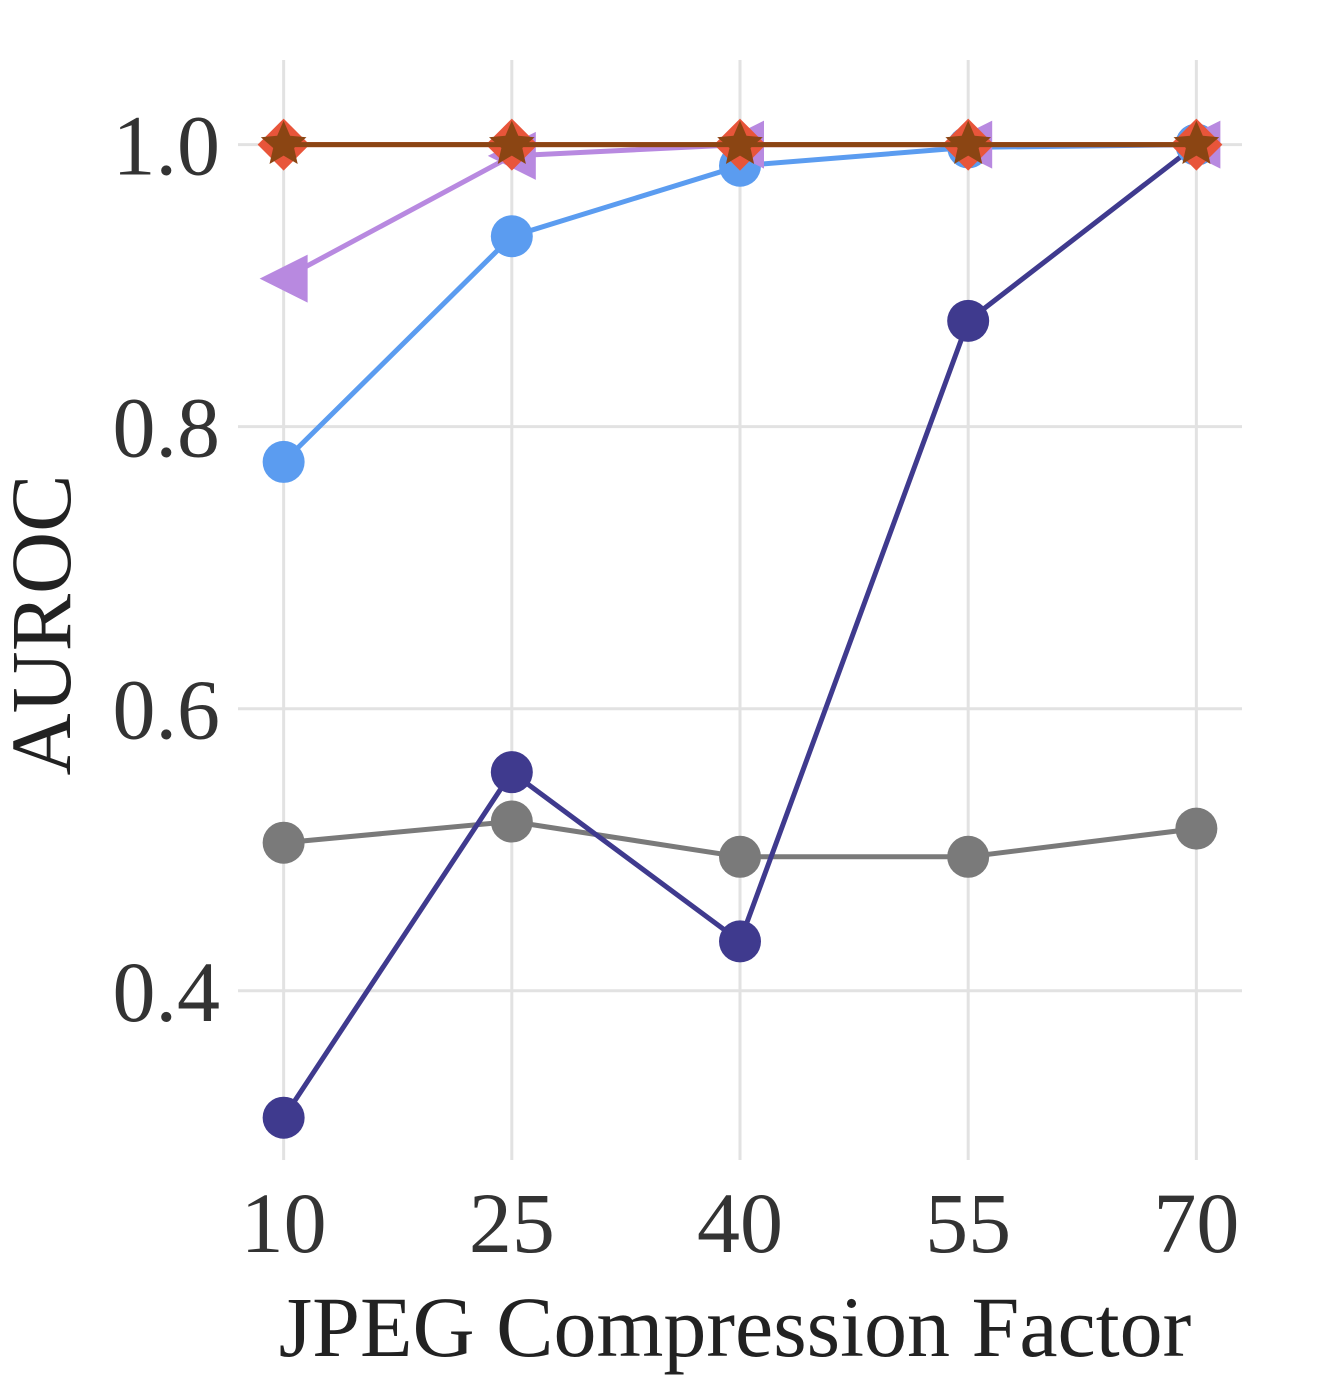  Describe the element at coordinates (1196, 1223) in the screenshot. I see `x-tick-label: 70` at that location.